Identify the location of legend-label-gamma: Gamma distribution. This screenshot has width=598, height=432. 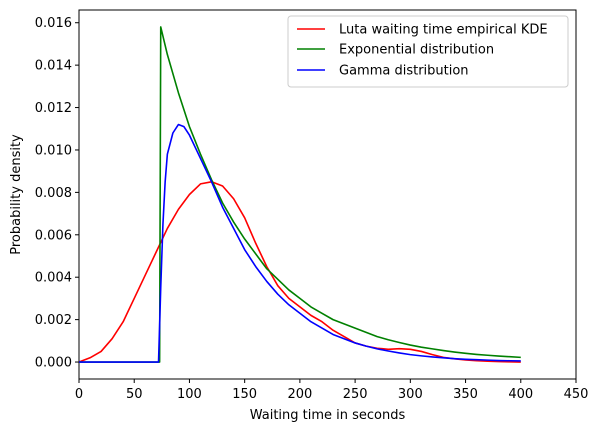
(404, 71).